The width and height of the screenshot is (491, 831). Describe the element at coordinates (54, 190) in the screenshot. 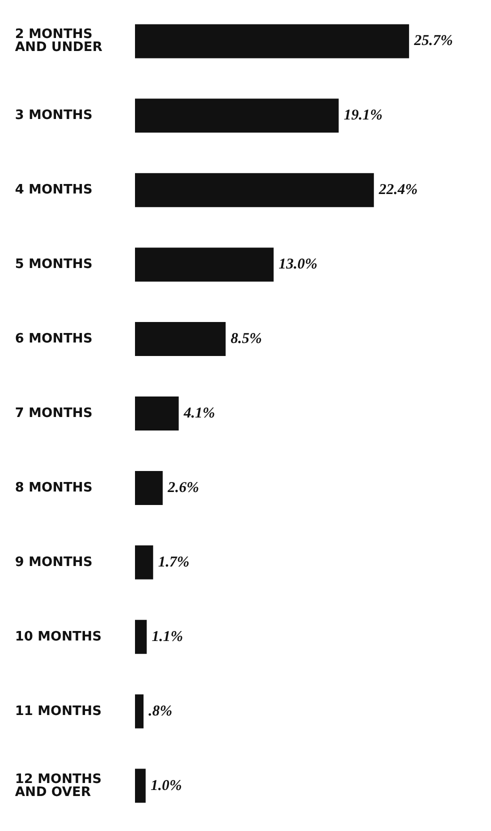

I see `y-tick-label: 4 MONTHS` at that location.